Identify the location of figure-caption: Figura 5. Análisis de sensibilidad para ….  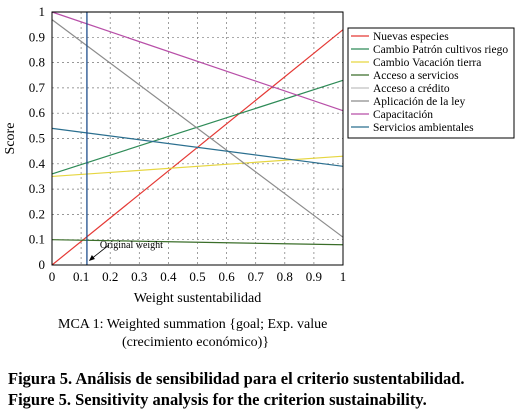
(263, 389).